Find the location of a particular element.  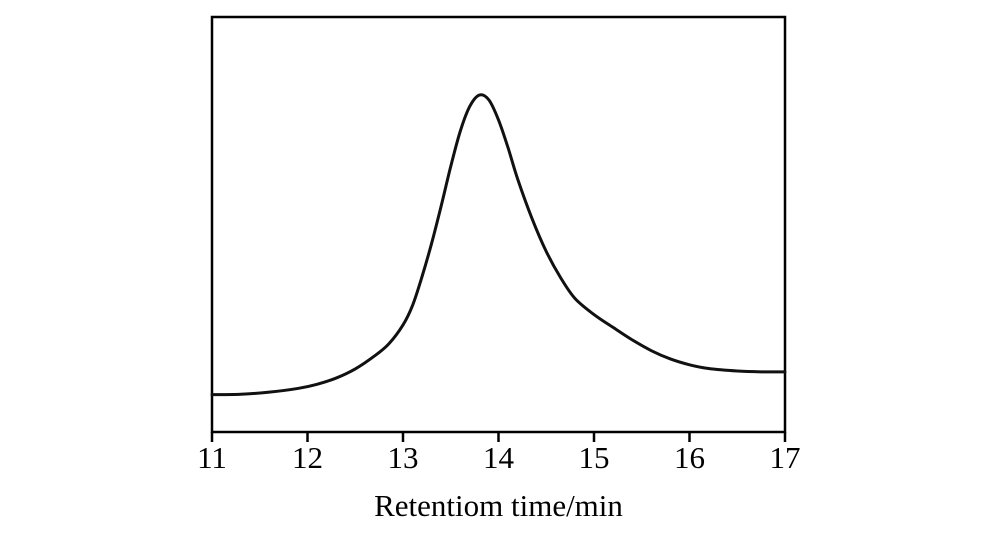

x-axis-tick-label: 11 is located at coordinates (212, 457).